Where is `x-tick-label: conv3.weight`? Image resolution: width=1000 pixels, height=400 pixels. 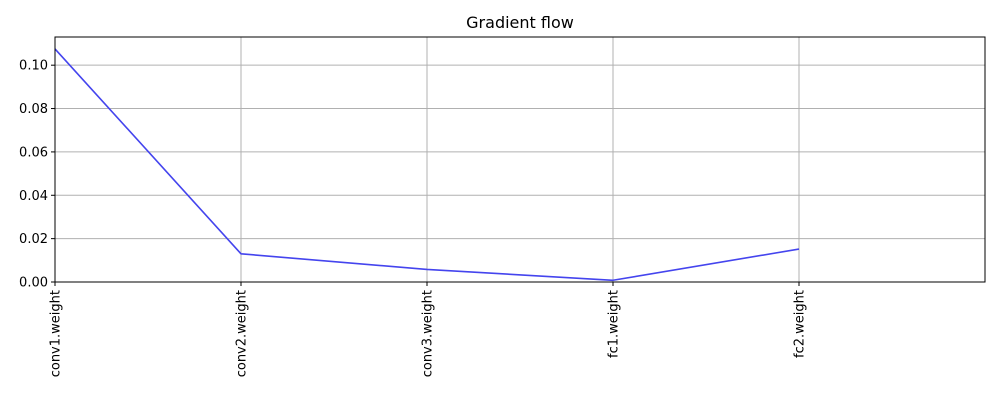 x-tick-label: conv3.weight is located at coordinates (428, 333).